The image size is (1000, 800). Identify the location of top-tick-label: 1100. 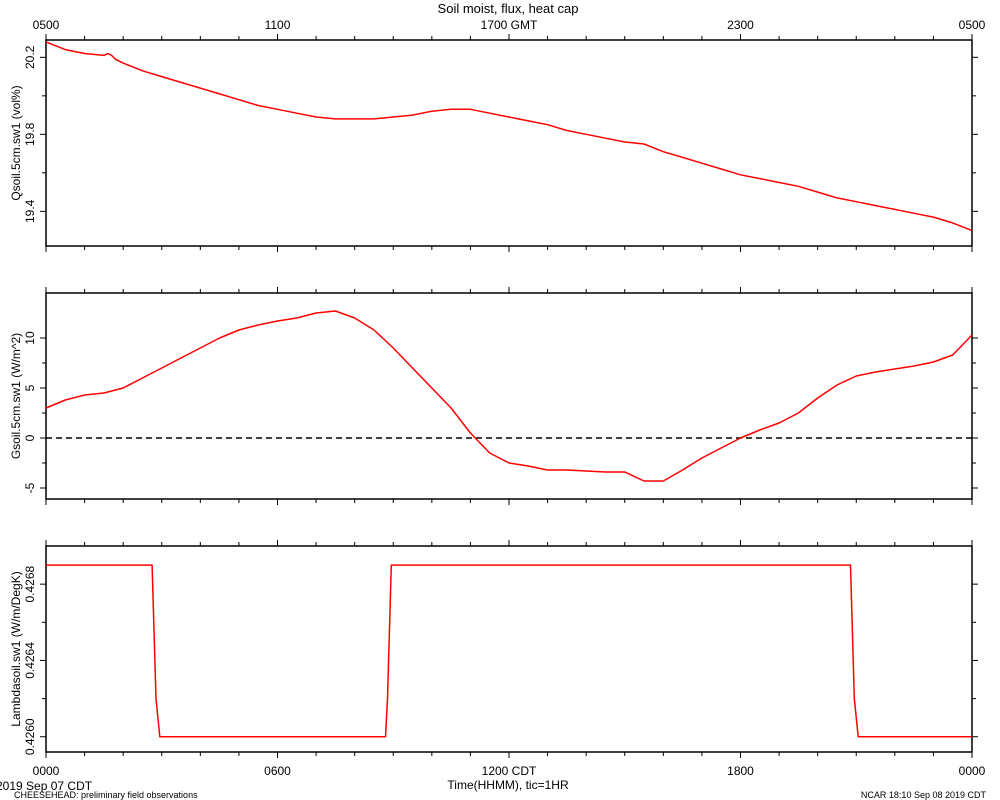
(278, 25).